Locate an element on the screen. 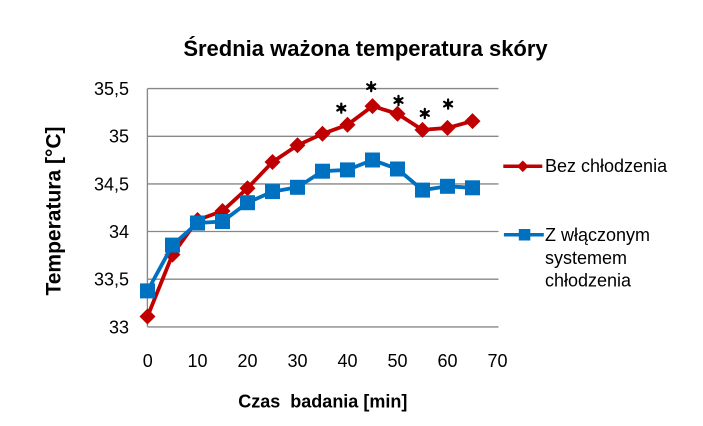  svg-text: Czas badania [min] is located at coordinates (322, 402).